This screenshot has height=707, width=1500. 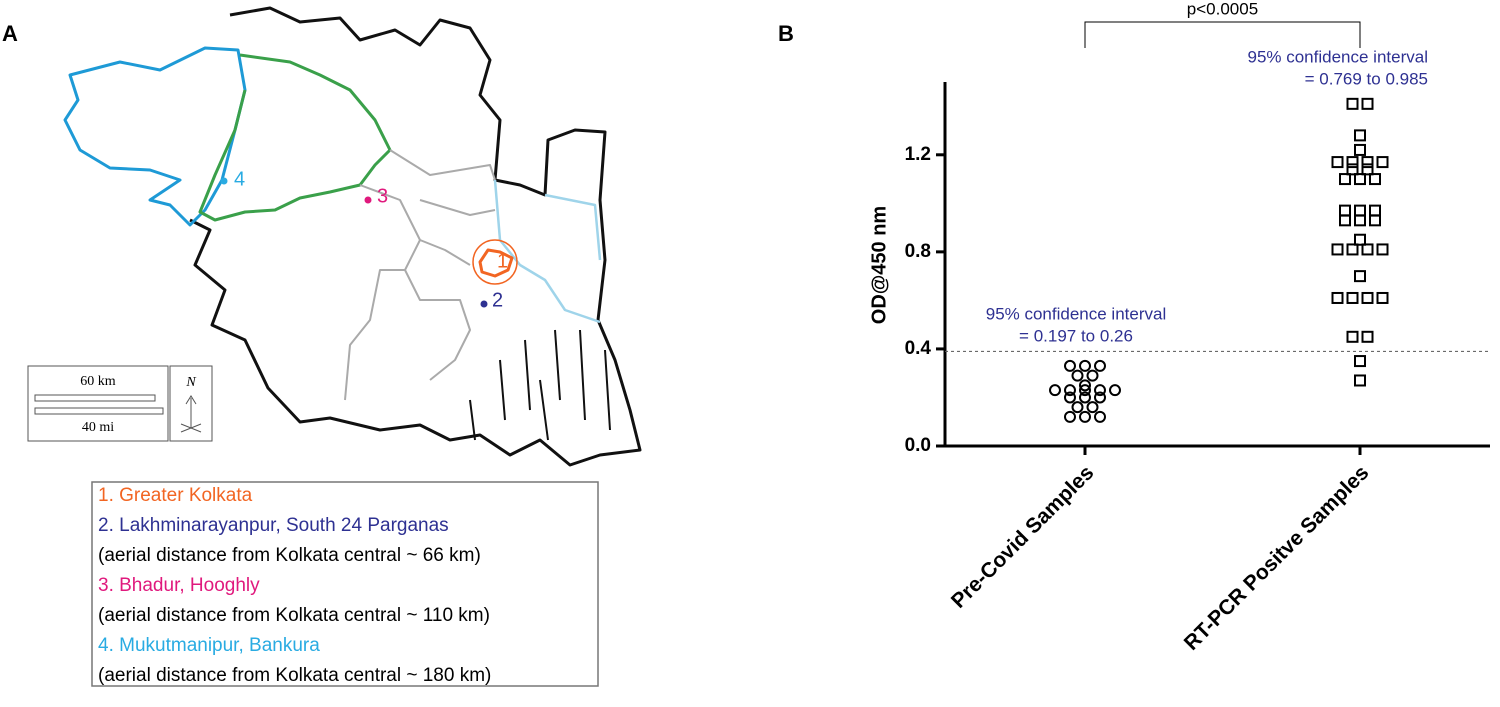 I want to click on panel-label: A, so click(x=10, y=33).